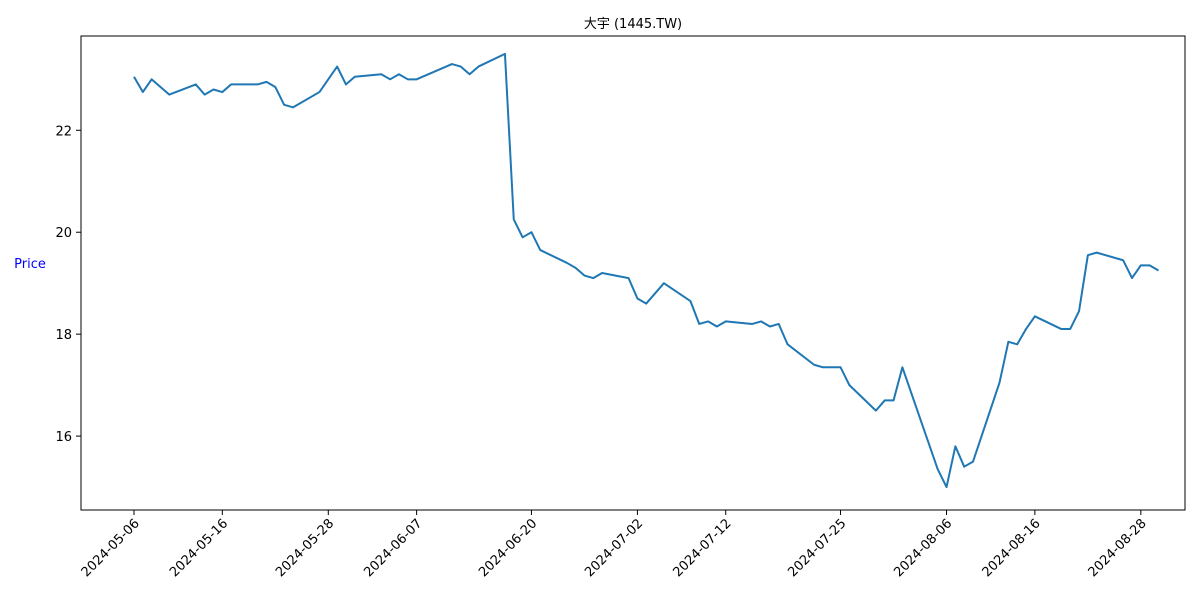  Describe the element at coordinates (393, 548) in the screenshot. I see `x-tick-label: 2024-06-07` at that location.